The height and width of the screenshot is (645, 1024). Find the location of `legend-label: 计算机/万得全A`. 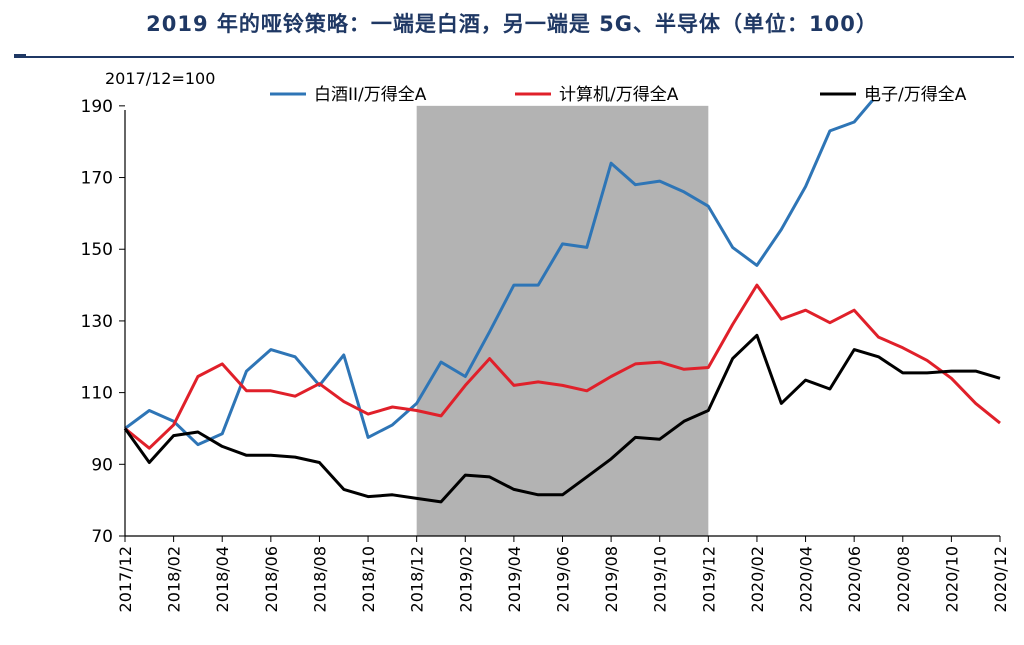

legend-label: 计算机/万得全A is located at coordinates (619, 95).